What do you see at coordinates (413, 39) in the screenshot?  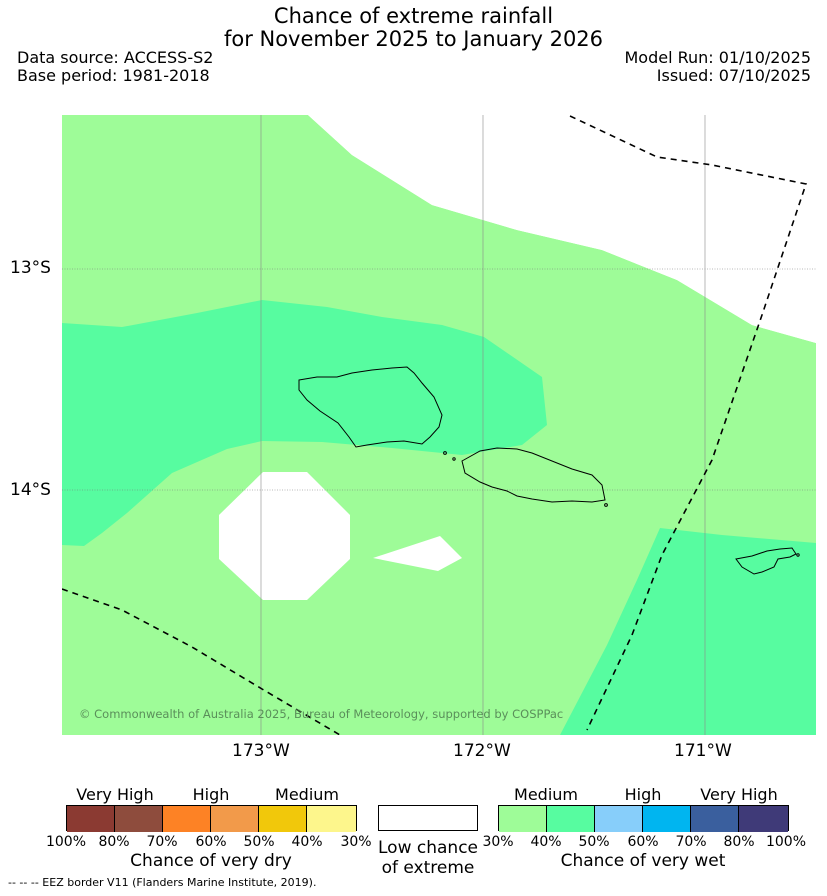 I see `title-line-2: for November 2025 to January 2026` at bounding box center [413, 39].